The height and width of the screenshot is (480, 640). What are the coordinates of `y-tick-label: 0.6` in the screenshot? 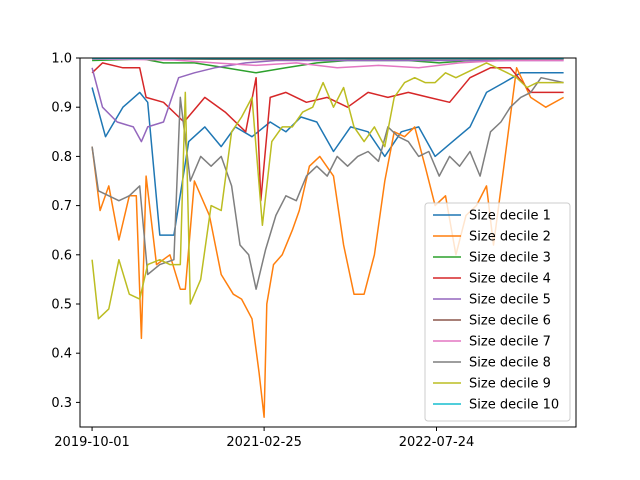 It's located at (61, 255).